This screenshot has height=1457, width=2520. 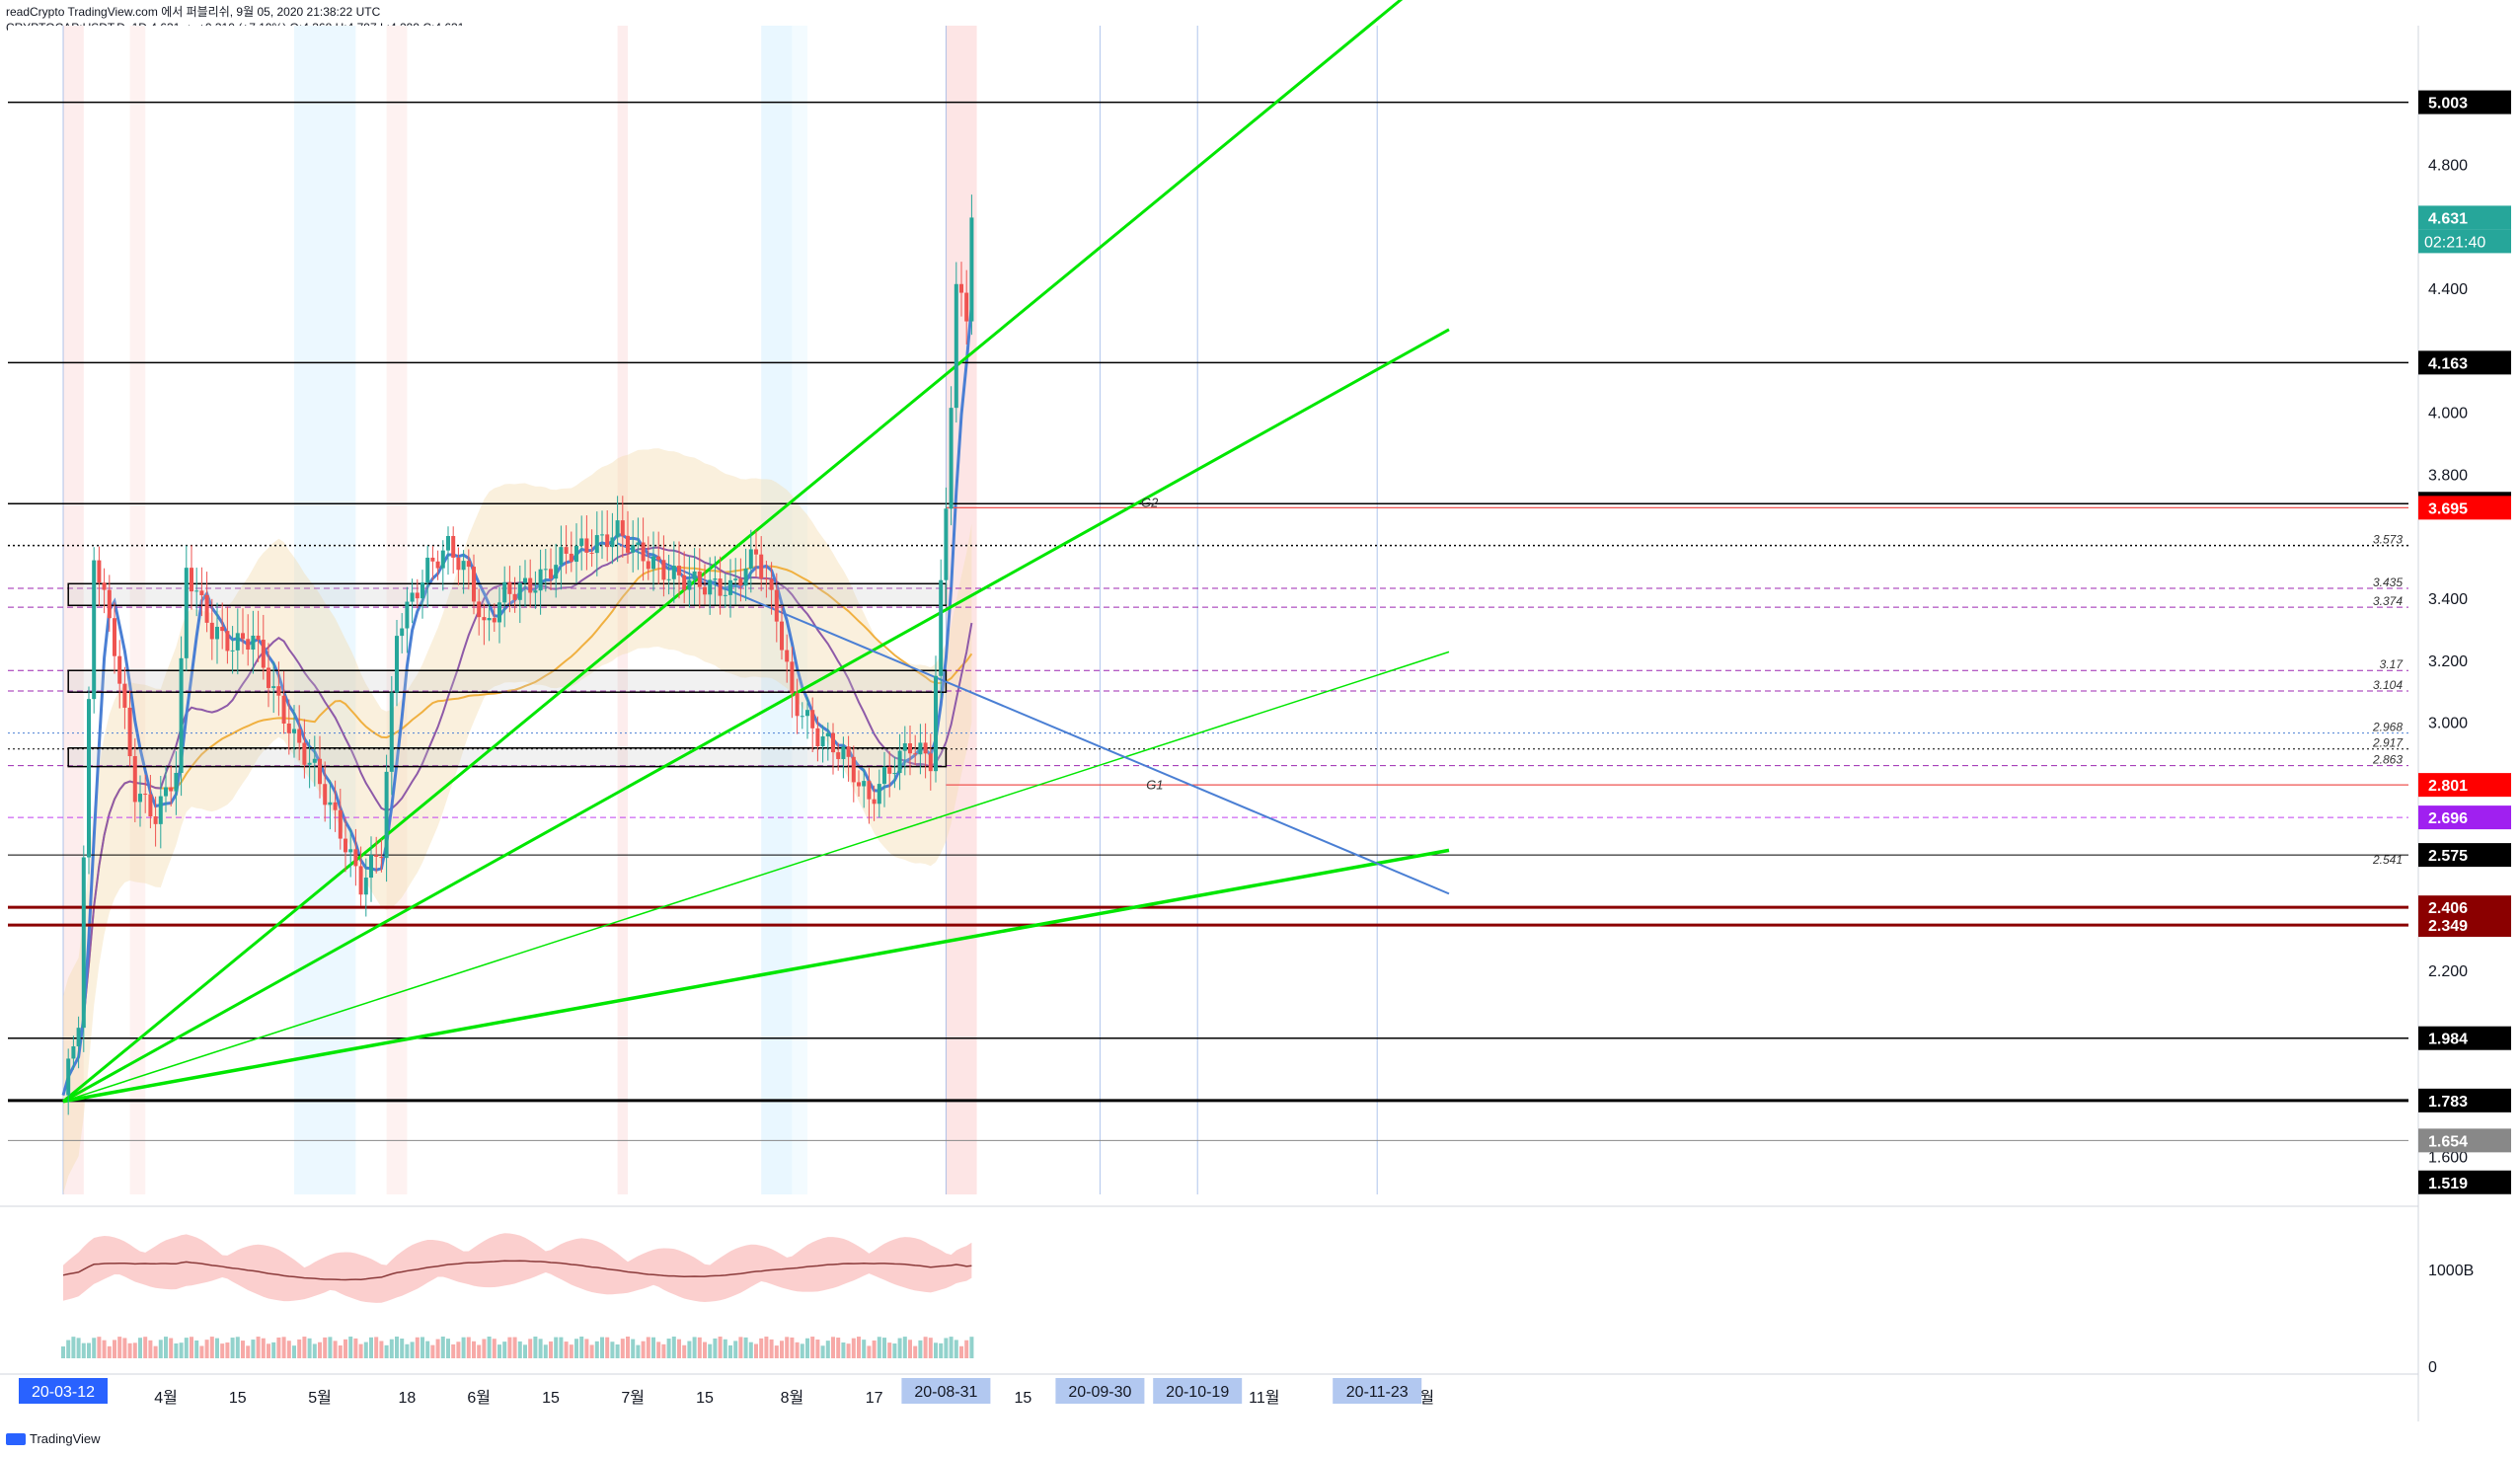 I want to click on x-tick-label: 7월, so click(x=633, y=1398).